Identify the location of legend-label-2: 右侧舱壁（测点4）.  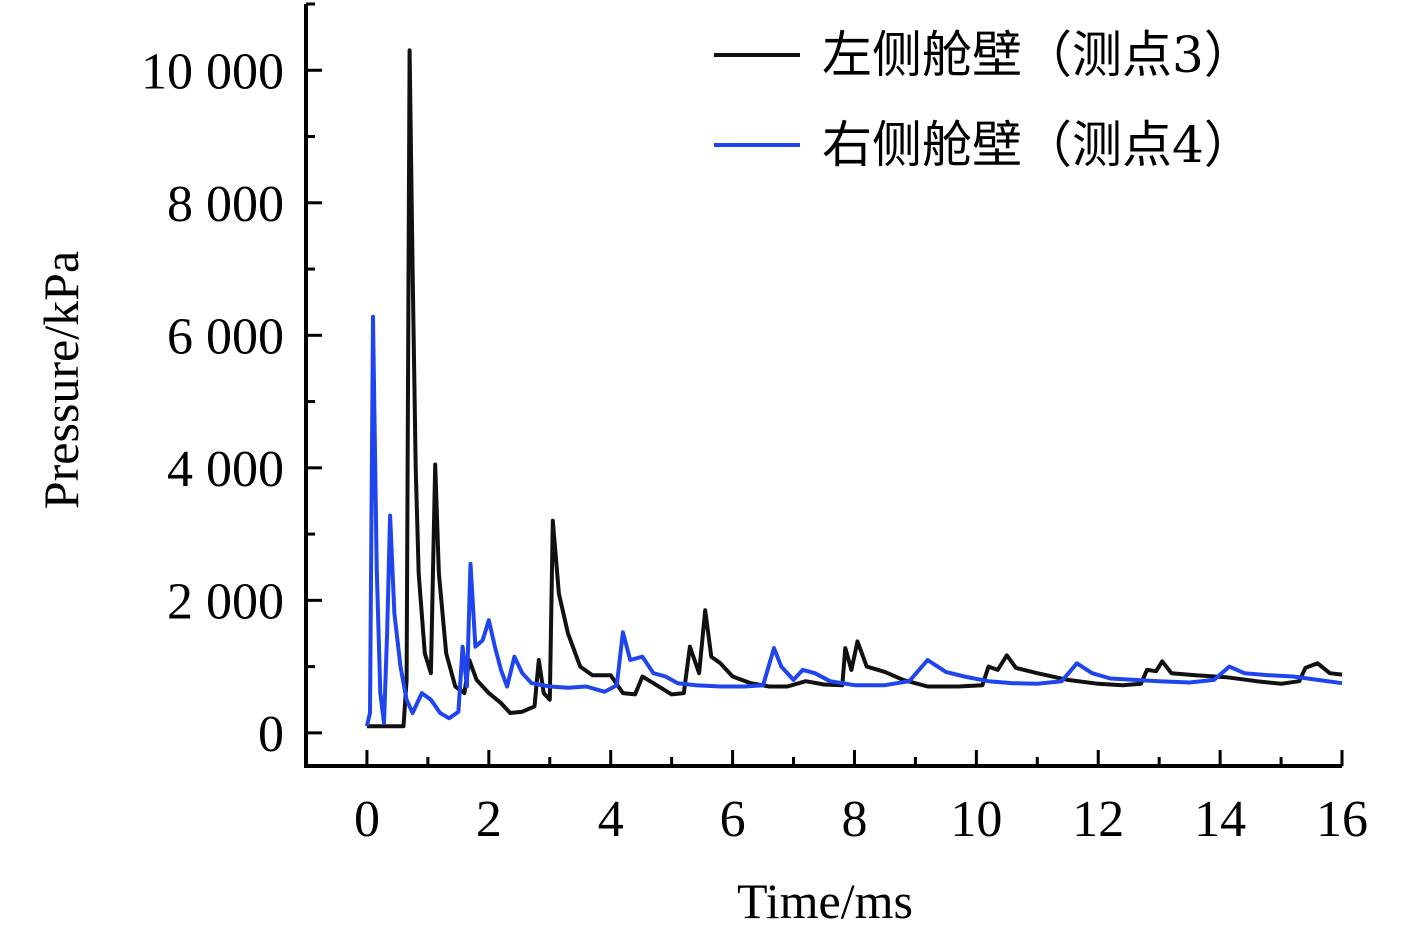
(1038, 145).